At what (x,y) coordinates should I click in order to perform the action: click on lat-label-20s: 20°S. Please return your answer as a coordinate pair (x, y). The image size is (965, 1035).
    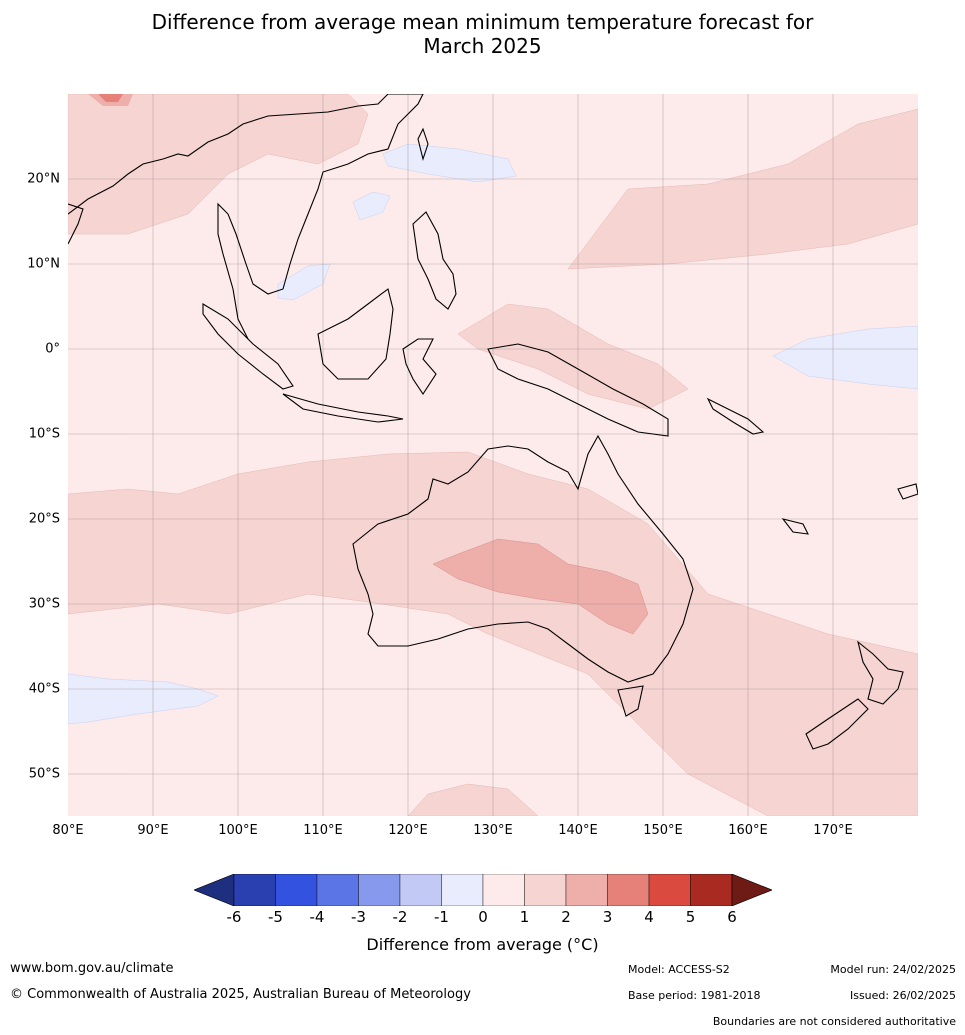
    Looking at the image, I should click on (44, 519).